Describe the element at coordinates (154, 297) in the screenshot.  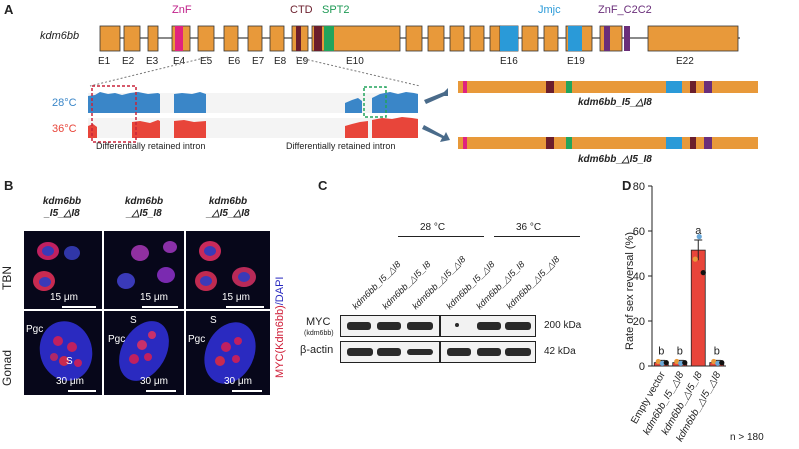
I see `scale-tbn-2: 15 μm` at that location.